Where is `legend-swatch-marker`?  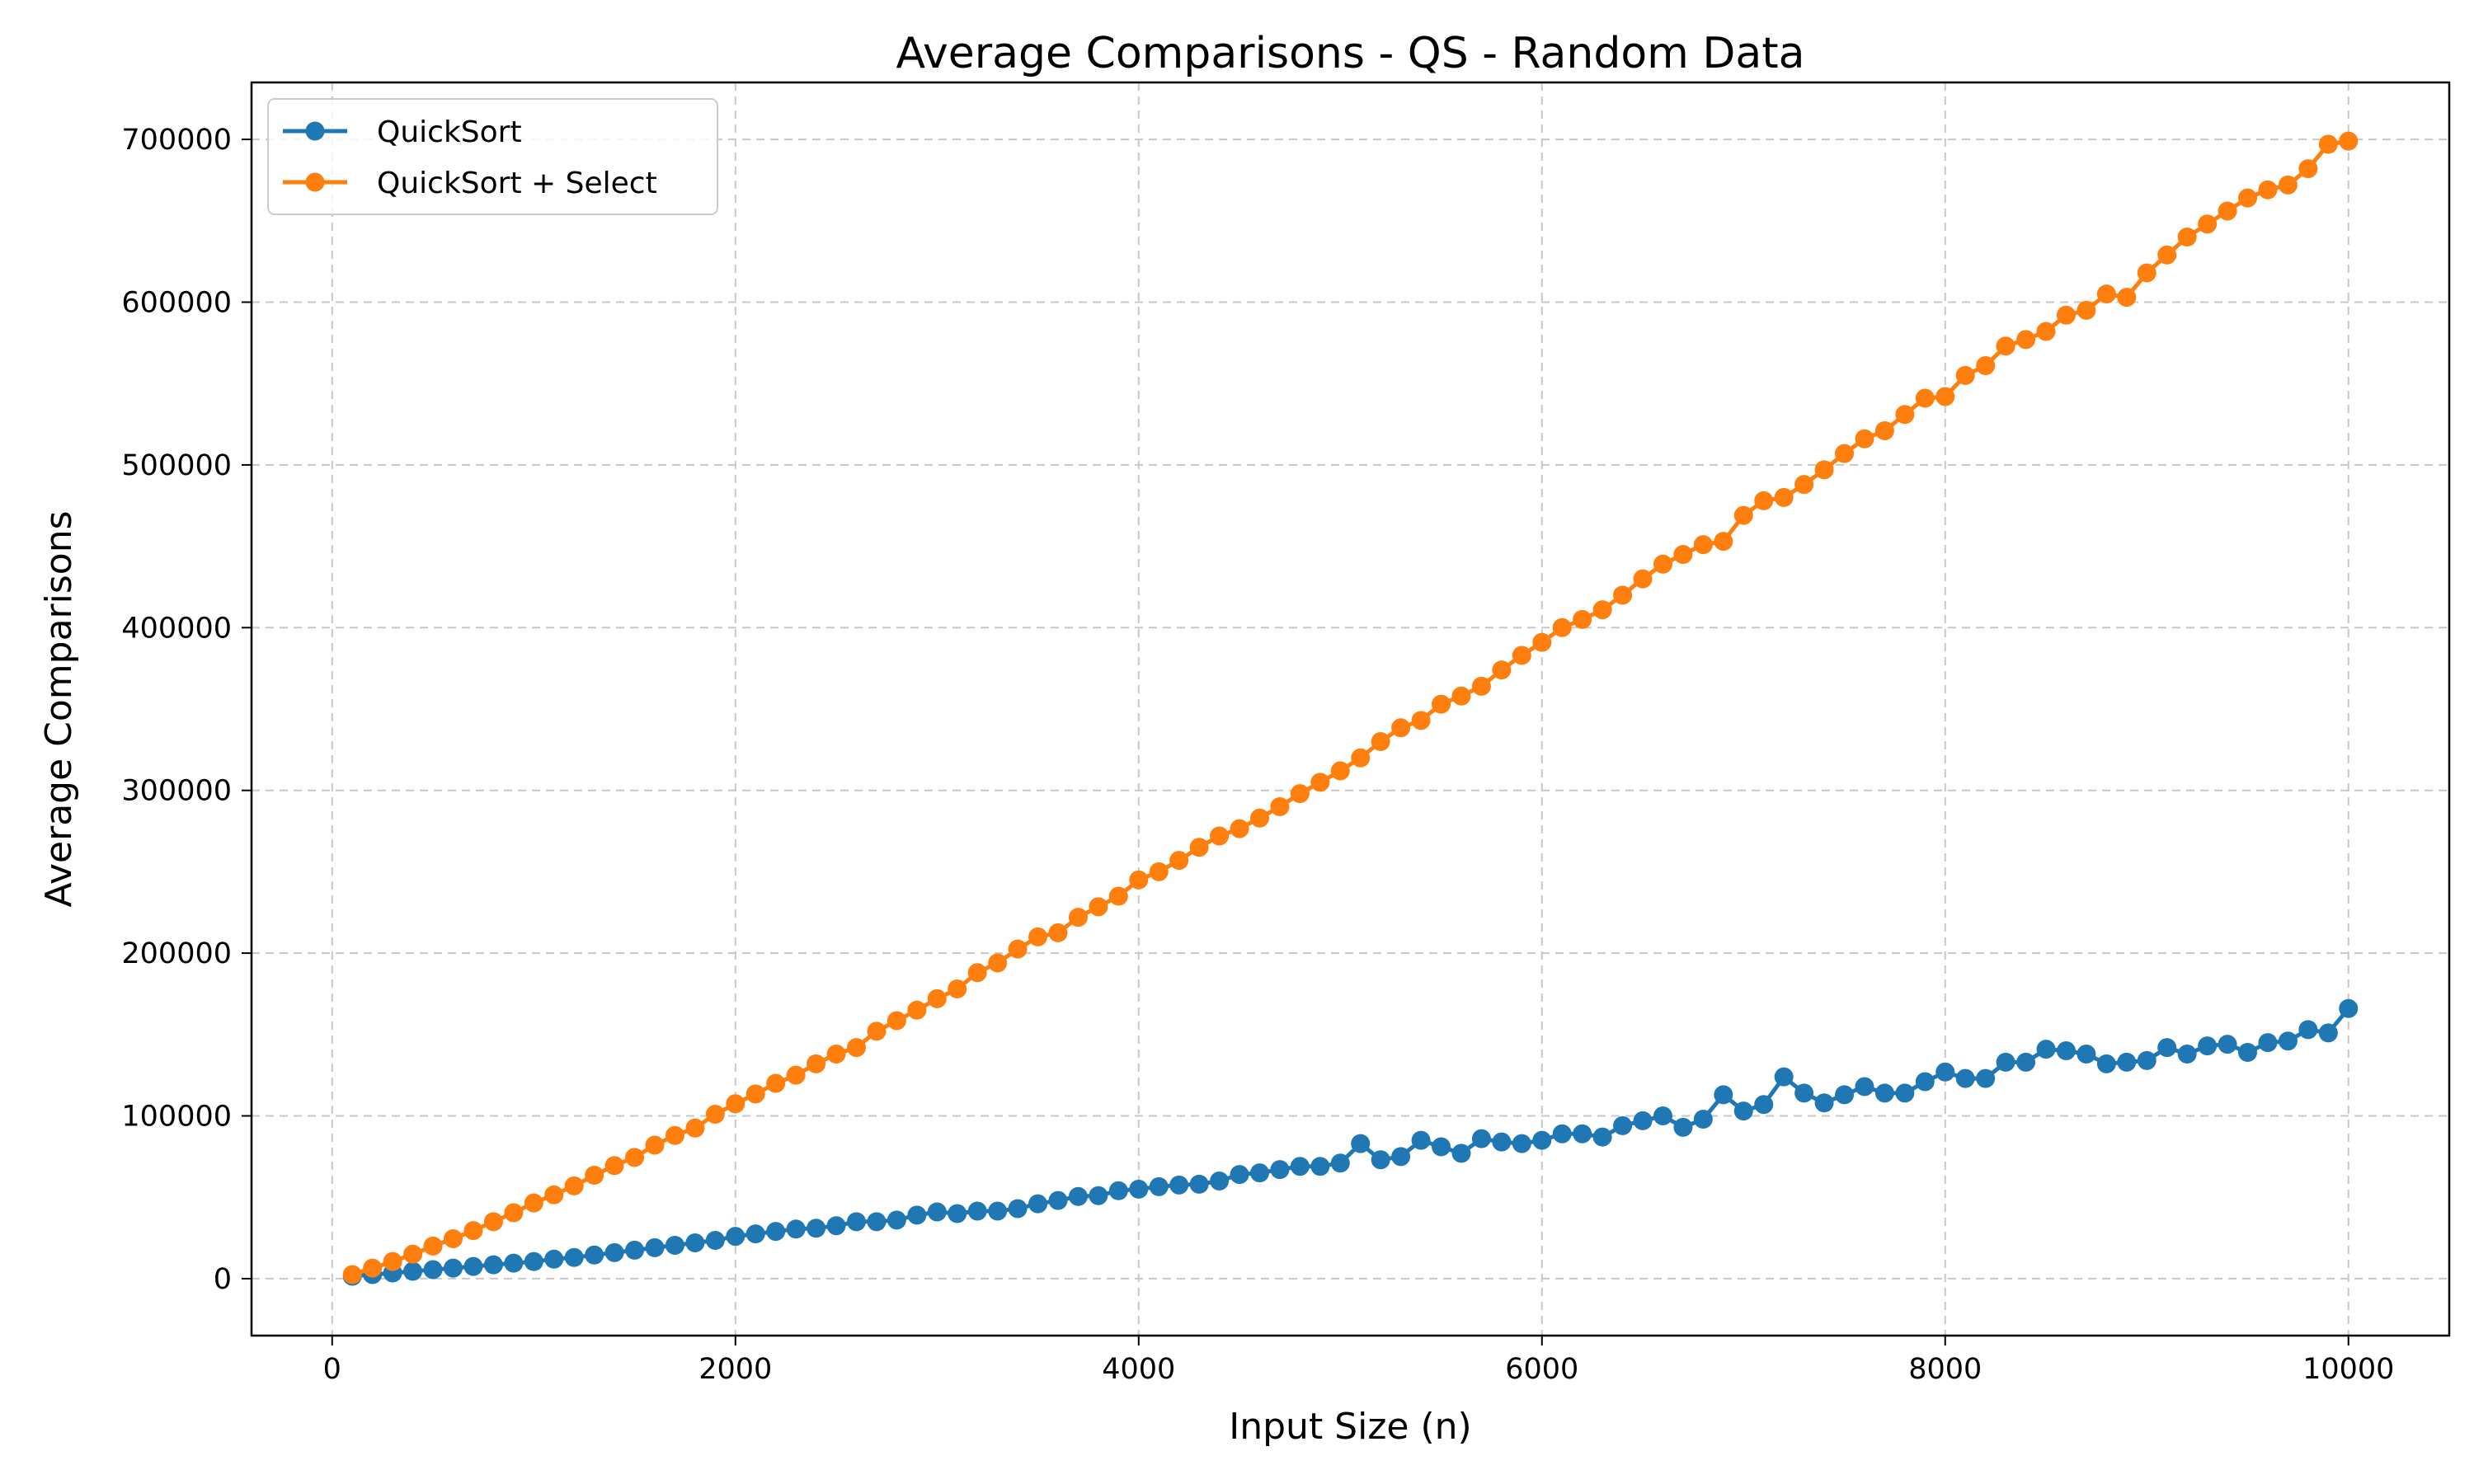 legend-swatch-marker is located at coordinates (315, 131).